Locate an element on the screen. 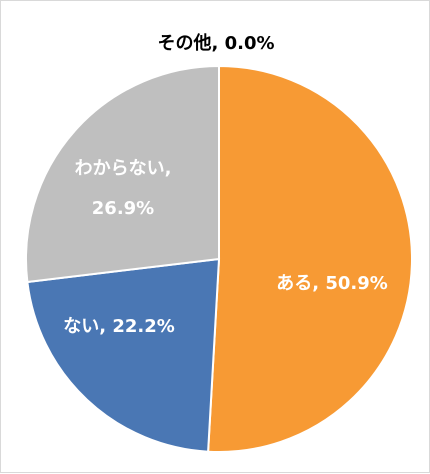 This screenshot has width=430, height=474. slice-label-wakaranai: わからない, is located at coordinates (123, 168).